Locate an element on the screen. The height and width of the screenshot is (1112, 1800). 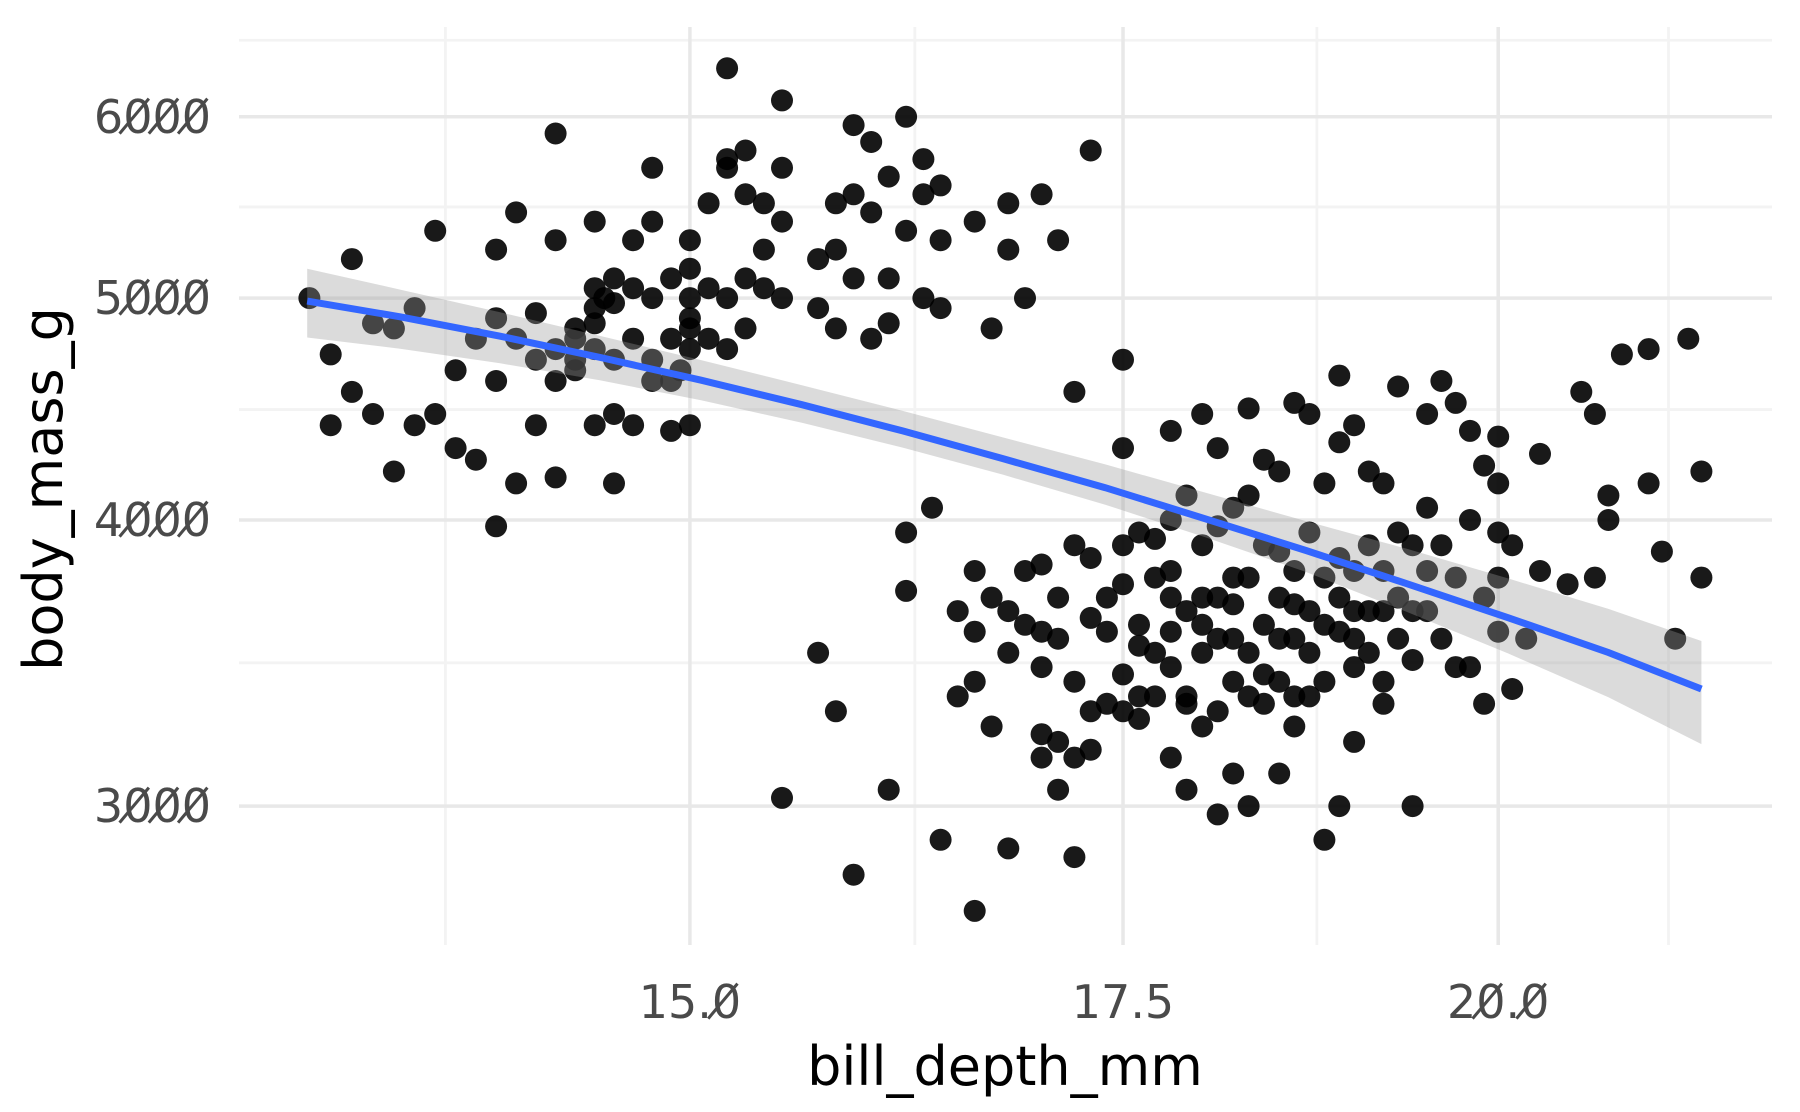
y-tick-label: 30̸0̸0̸ is located at coordinates (152, 806).